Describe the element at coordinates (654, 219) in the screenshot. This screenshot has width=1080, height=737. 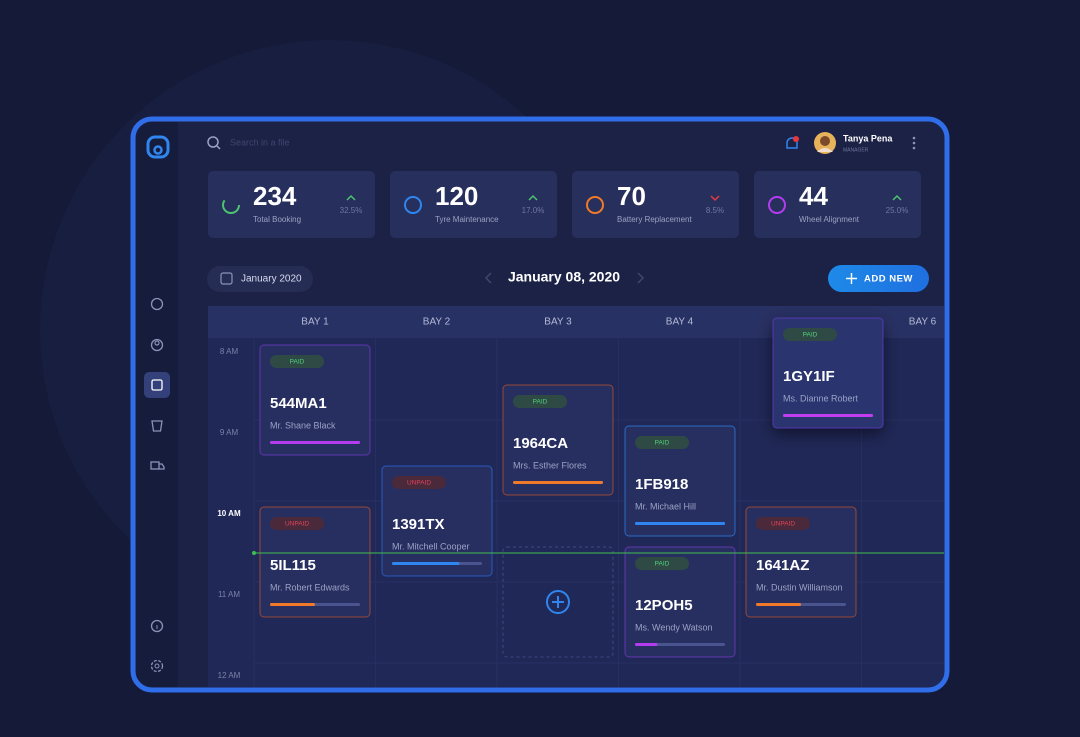
I see `stat-label: Battery Replacement` at that location.